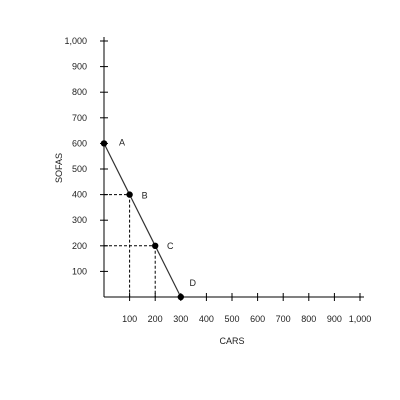  Describe the element at coordinates (193, 283) in the screenshot. I see `point-label-d: D` at that location.